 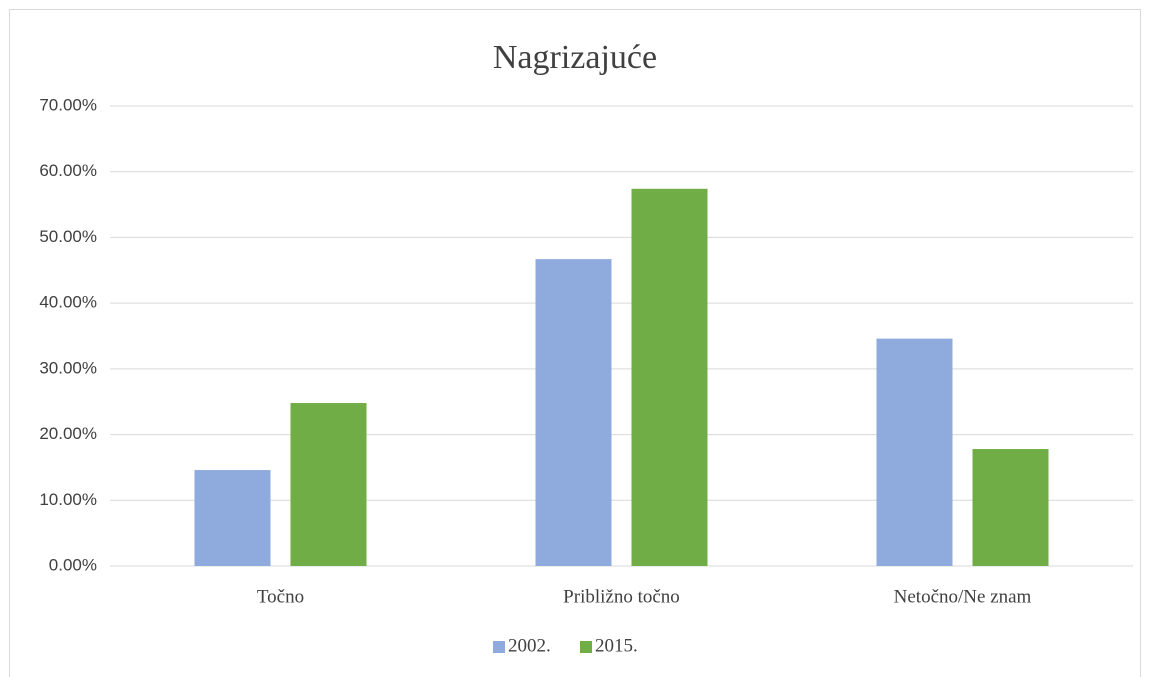 What do you see at coordinates (68, 499) in the screenshot?
I see `y-tick-label: 10.00%` at bounding box center [68, 499].